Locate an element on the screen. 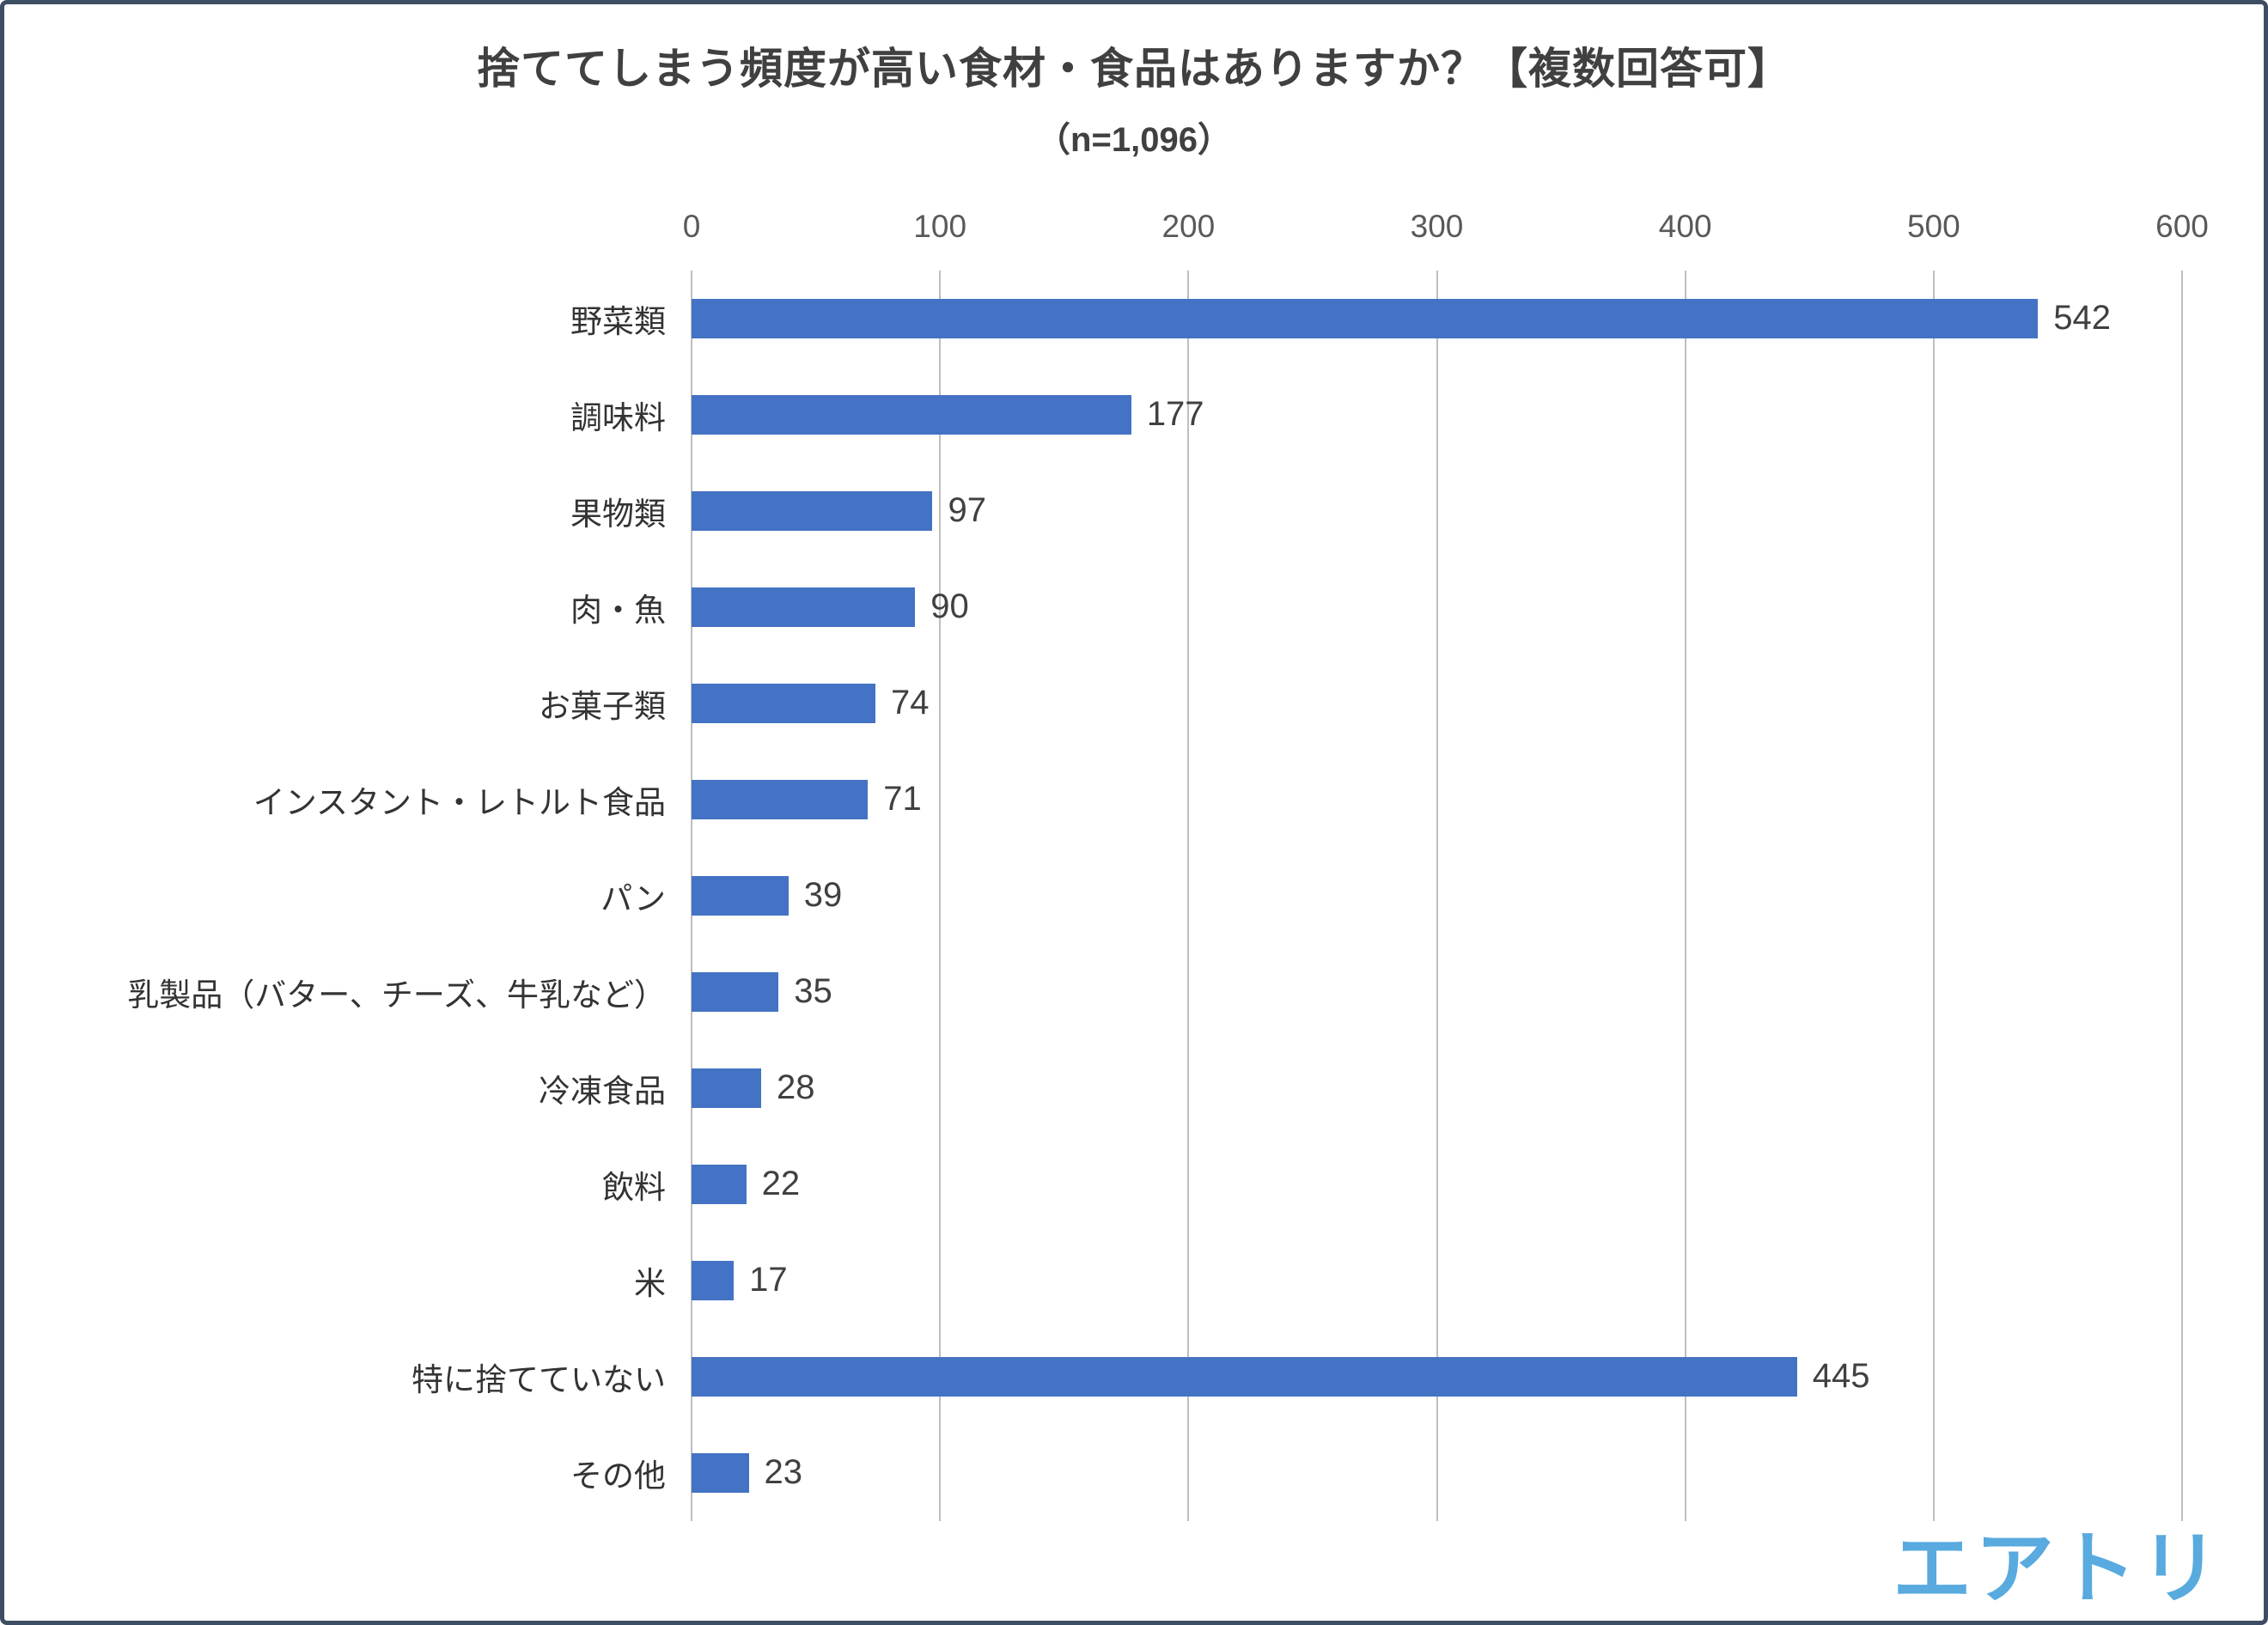 Image resolution: width=2268 pixels, height=1625 pixels. value-label: 445 is located at coordinates (1841, 1376).